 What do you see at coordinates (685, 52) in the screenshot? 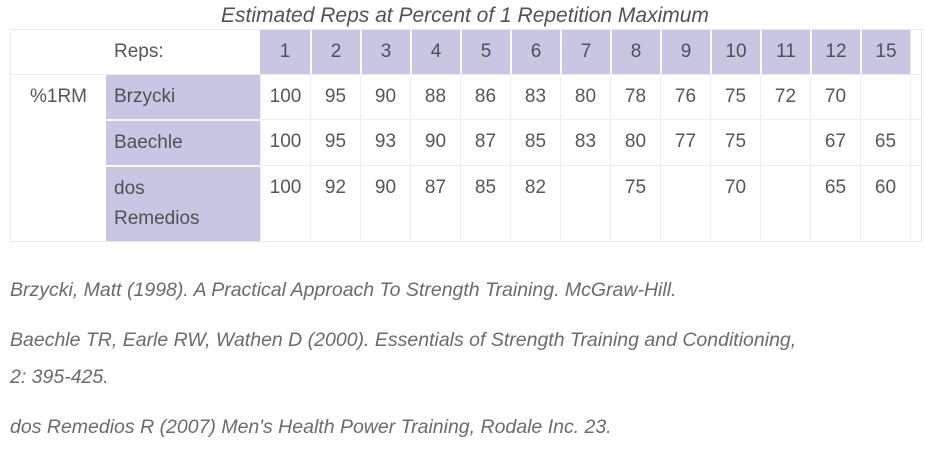
I see `rep-header-cell: 9` at bounding box center [685, 52].